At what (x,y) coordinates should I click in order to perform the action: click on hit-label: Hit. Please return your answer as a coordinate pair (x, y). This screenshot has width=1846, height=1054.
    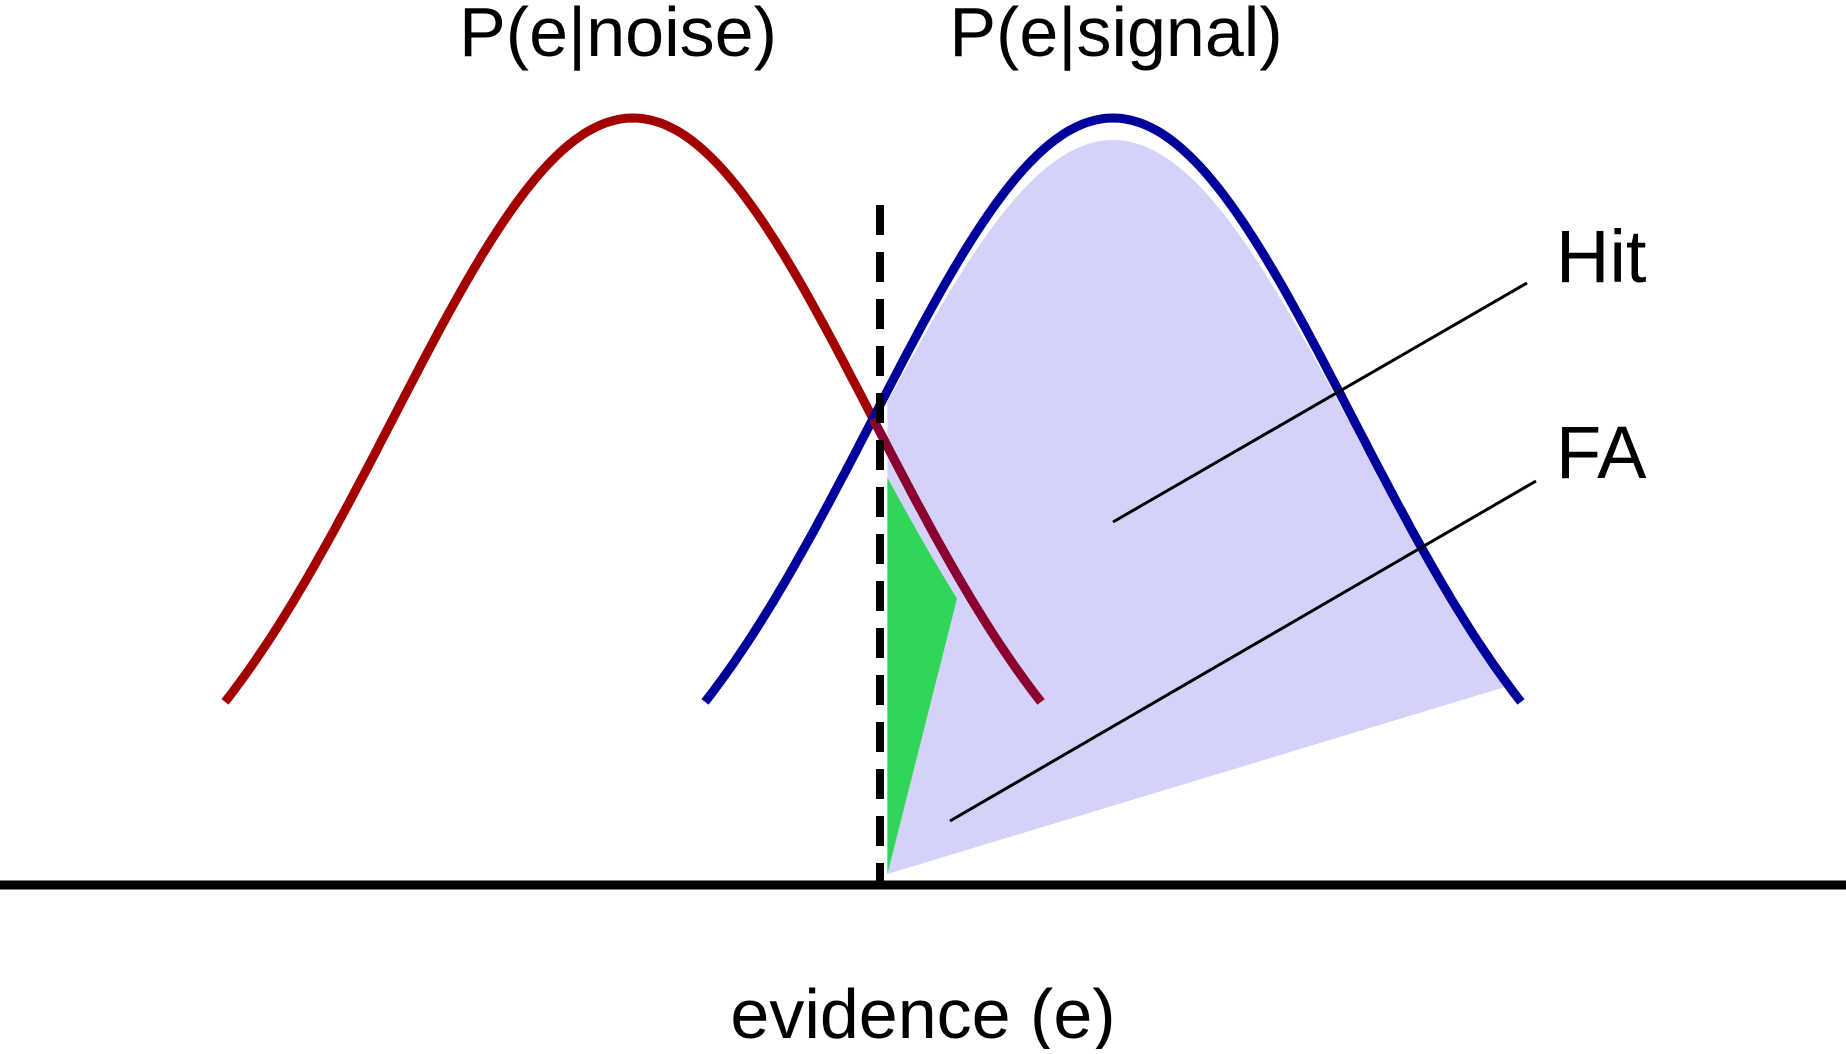
    Looking at the image, I should click on (1601, 256).